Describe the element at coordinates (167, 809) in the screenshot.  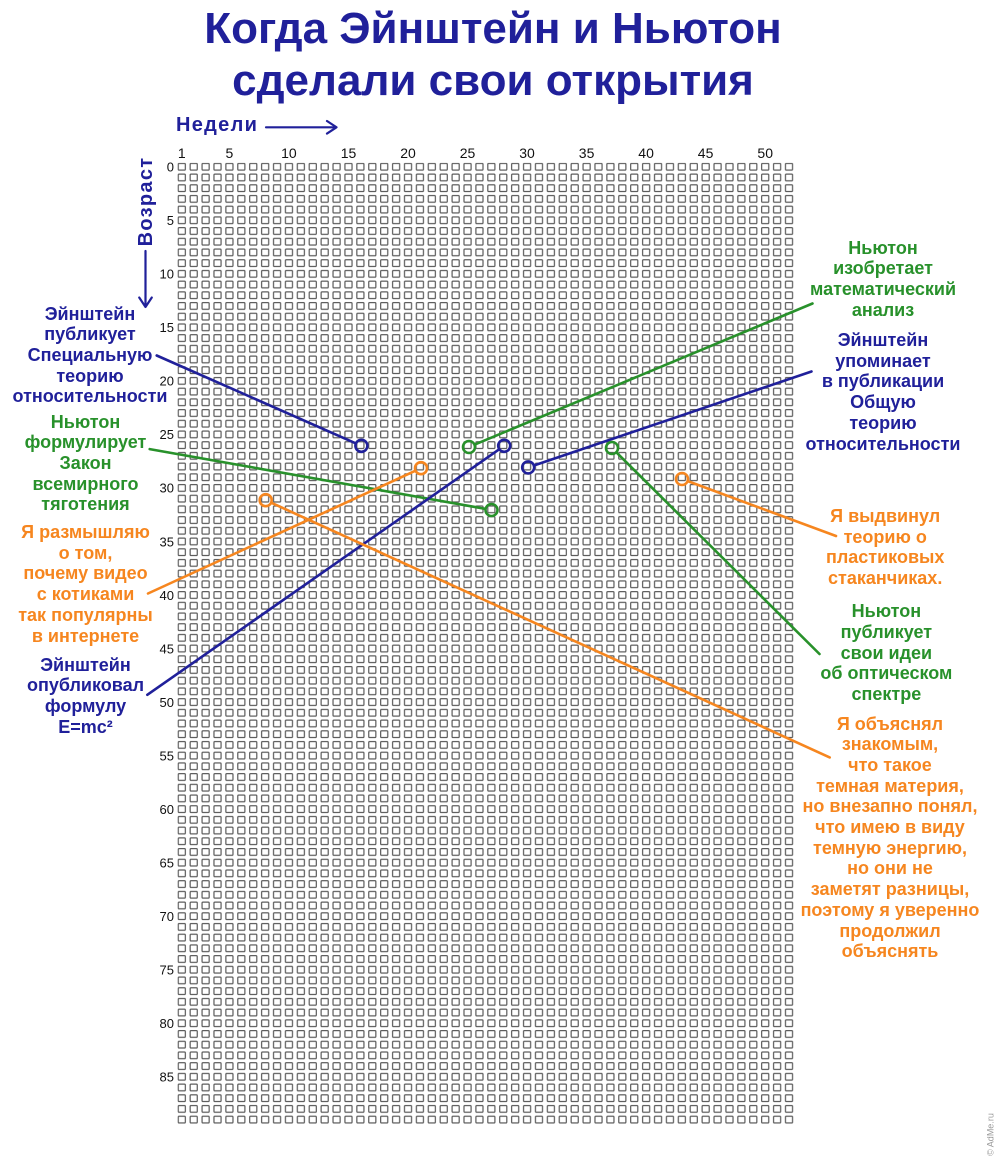
I see `svg-text: 60` at that location.